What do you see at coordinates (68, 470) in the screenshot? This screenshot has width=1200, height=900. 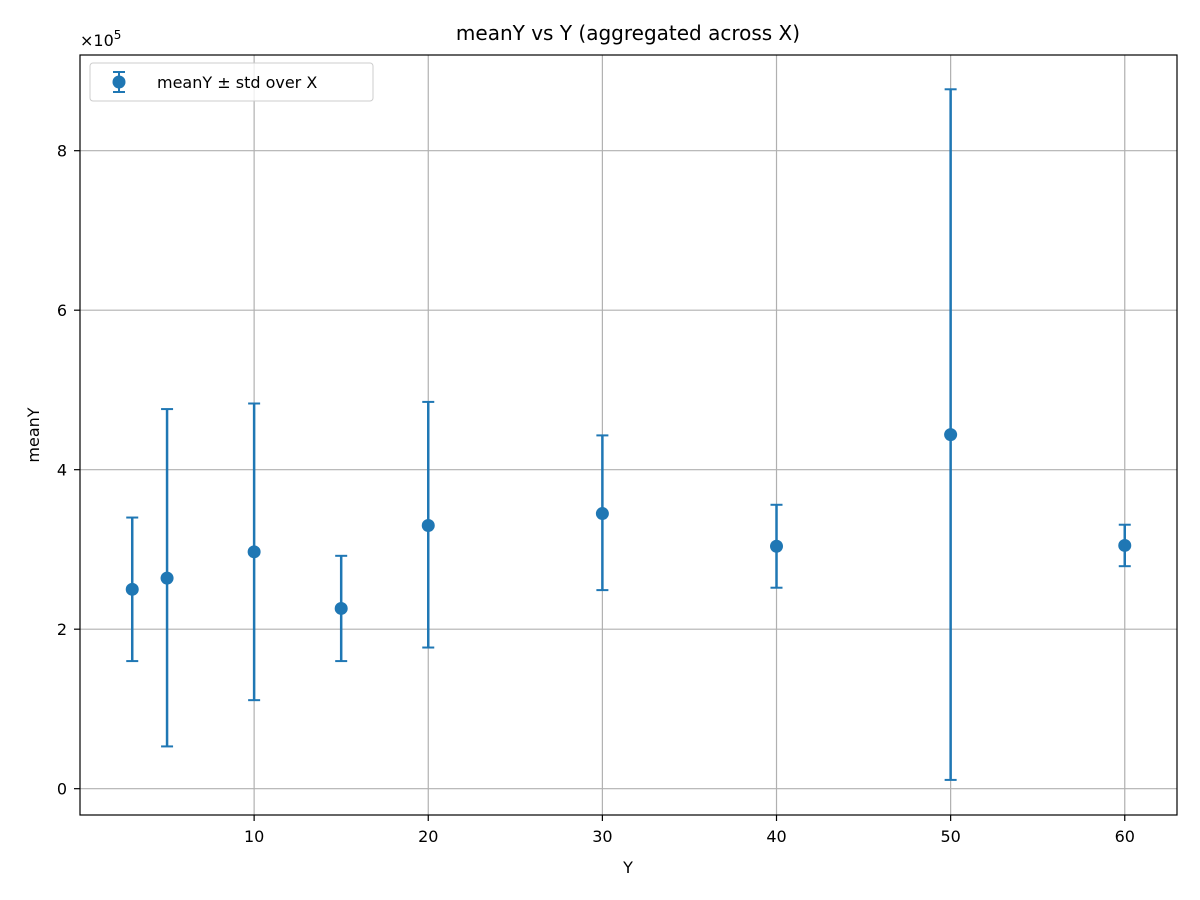 I see `y-axis-ticks: 0 2 4 6 8` at bounding box center [68, 470].